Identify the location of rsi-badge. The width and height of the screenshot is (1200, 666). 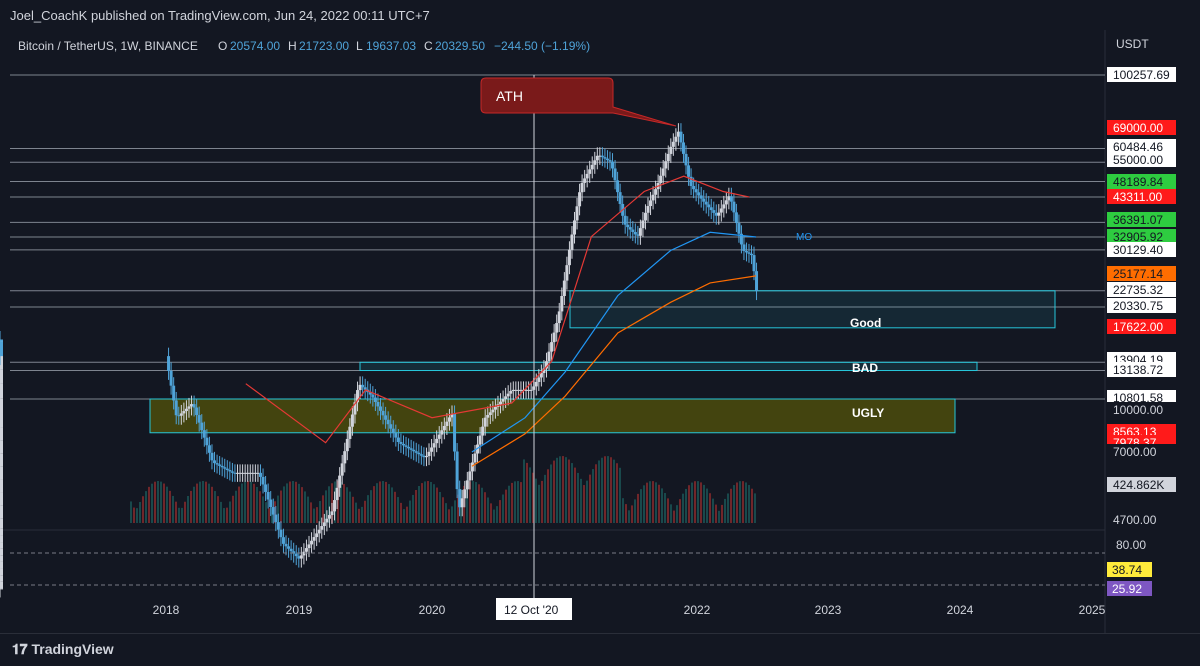
(1129, 588).